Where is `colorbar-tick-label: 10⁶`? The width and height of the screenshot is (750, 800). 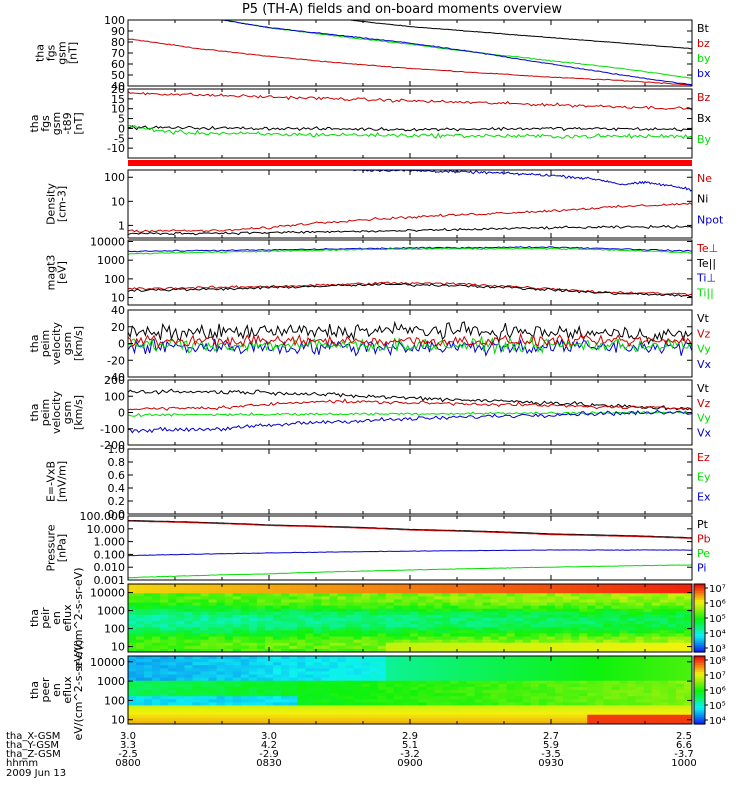 colorbar-tick-label: 10⁶ is located at coordinates (717, 604).